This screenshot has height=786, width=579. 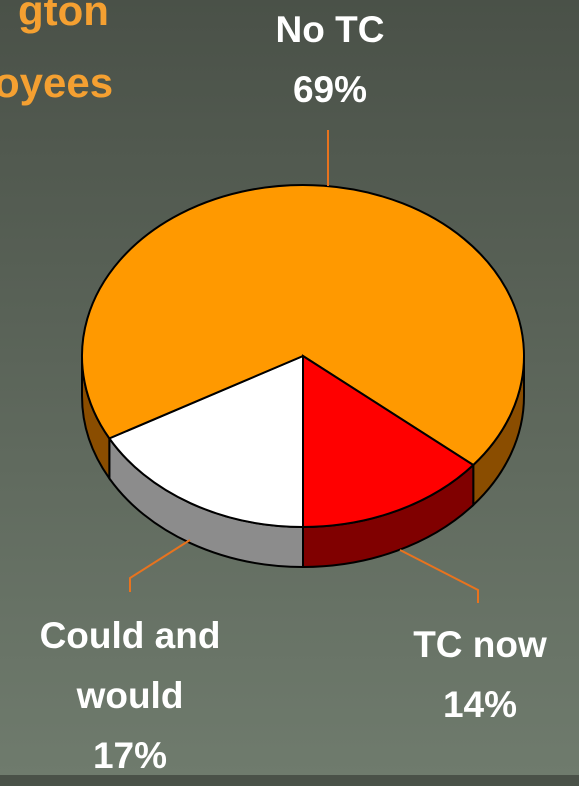 What do you see at coordinates (57, 82) in the screenshot?
I see `title-line: oyees` at bounding box center [57, 82].